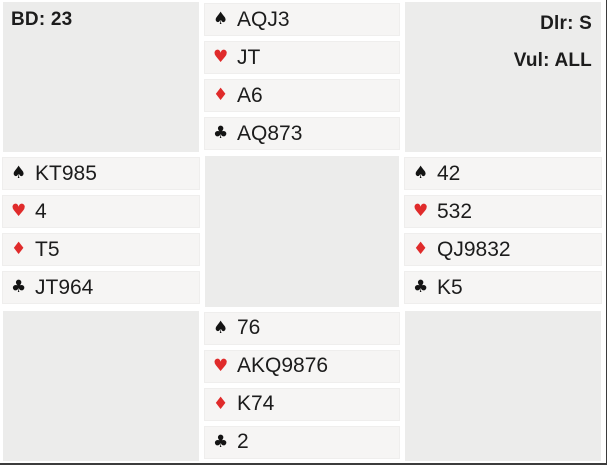  Describe the element at coordinates (101, 288) in the screenshot. I see `west-clubs-row: ♣ JT964` at that location.